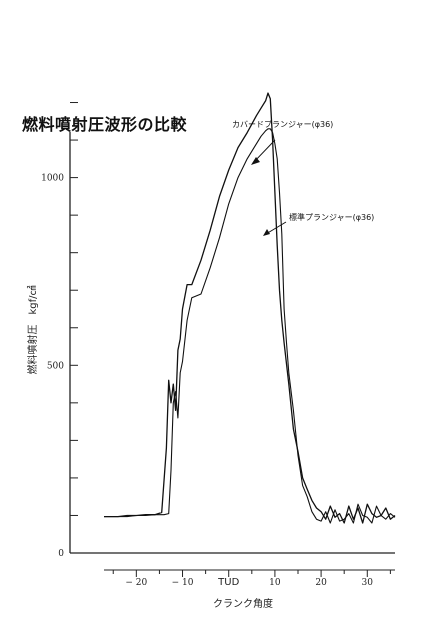  Describe the element at coordinates (243, 603) in the screenshot. I see `x-axis-title: クランク角度` at that location.